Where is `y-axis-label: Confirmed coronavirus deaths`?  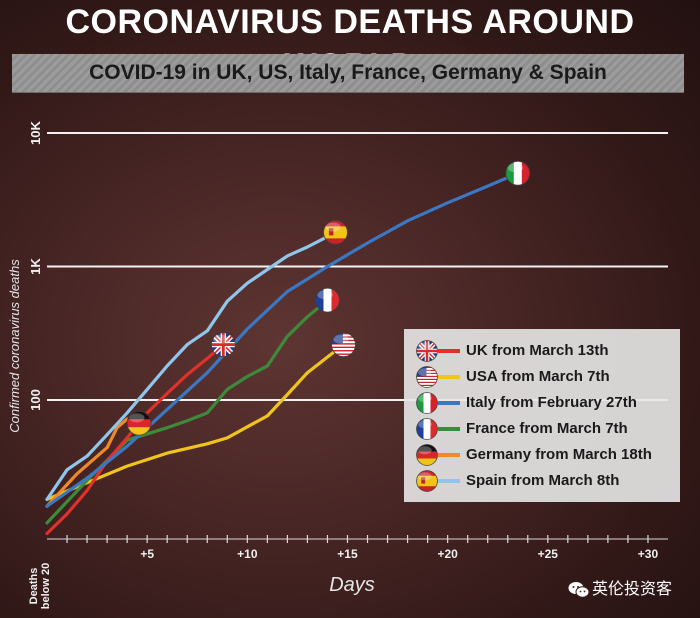
y-axis-label: Confirmed coronavirus deaths is located at coordinates (14, 346).